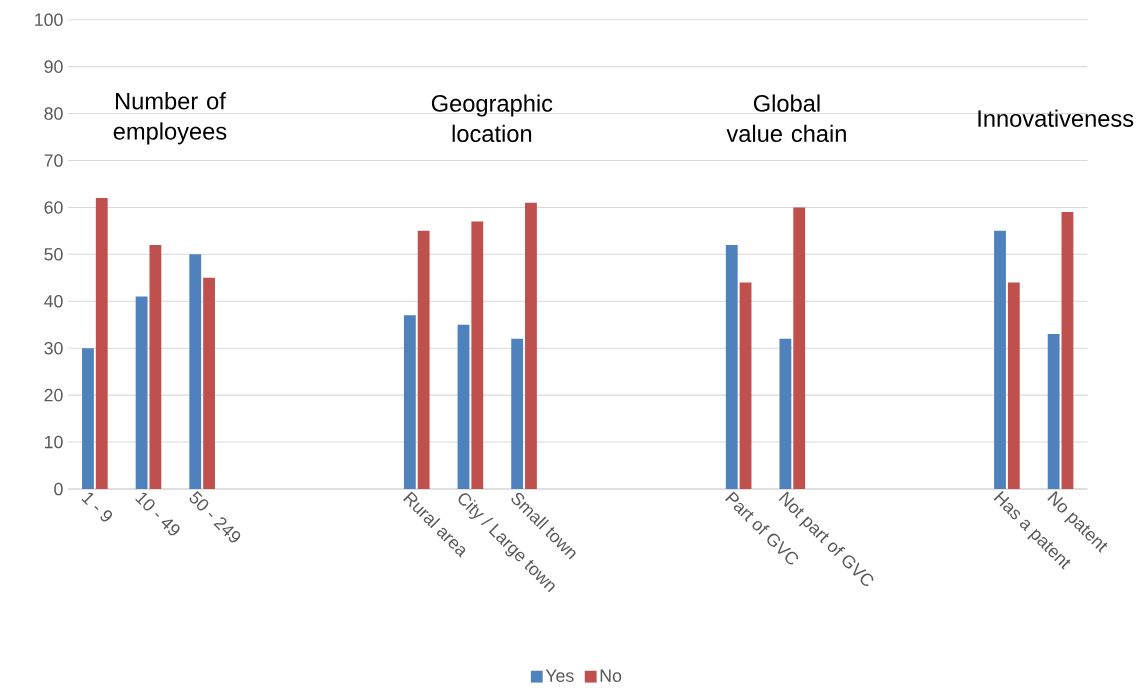 The image size is (1145, 696). What do you see at coordinates (53, 254) in the screenshot?
I see `y-tick-label: 50` at bounding box center [53, 254].